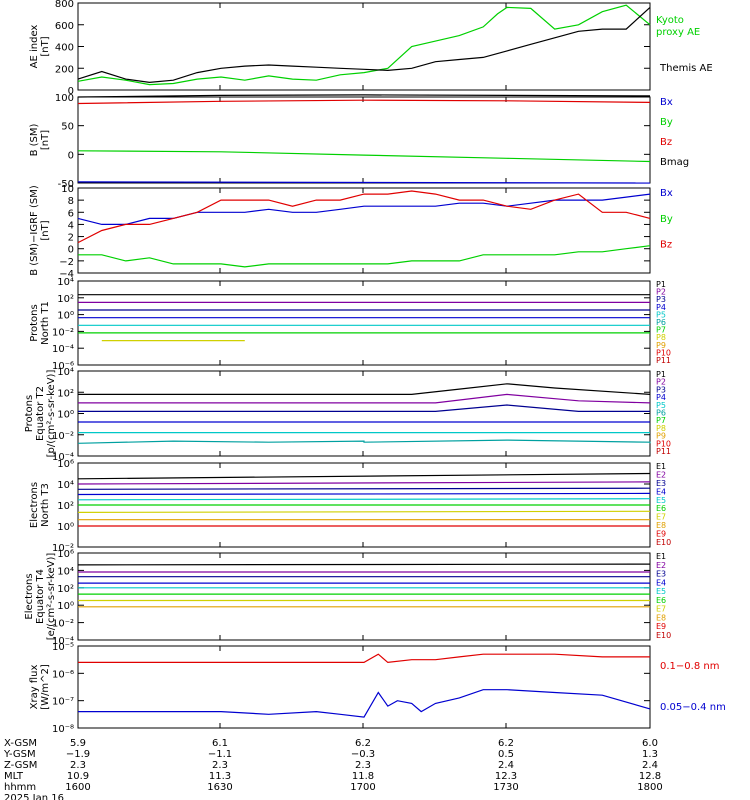 The image size is (750, 800). Describe the element at coordinates (674, 162) in the screenshot. I see `legend-entry: Bmag` at that location.